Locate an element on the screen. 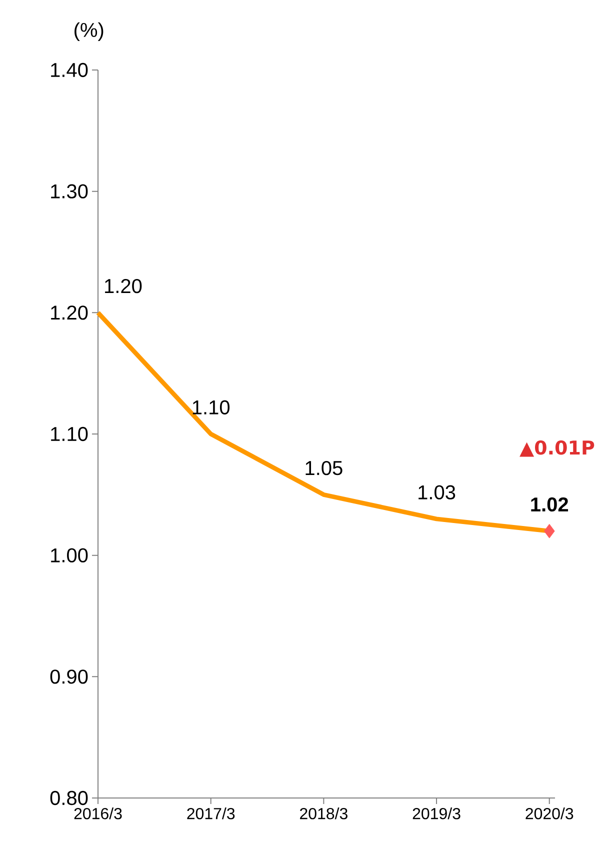 This screenshot has height=842, width=608. y-tick-label: 0.90 is located at coordinates (69, 677).